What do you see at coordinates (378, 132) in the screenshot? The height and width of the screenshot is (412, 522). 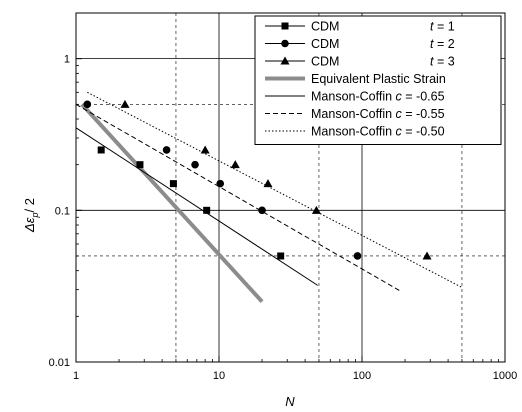 I see `legend-label: Manson-Coffin c = -0.50` at bounding box center [378, 132].